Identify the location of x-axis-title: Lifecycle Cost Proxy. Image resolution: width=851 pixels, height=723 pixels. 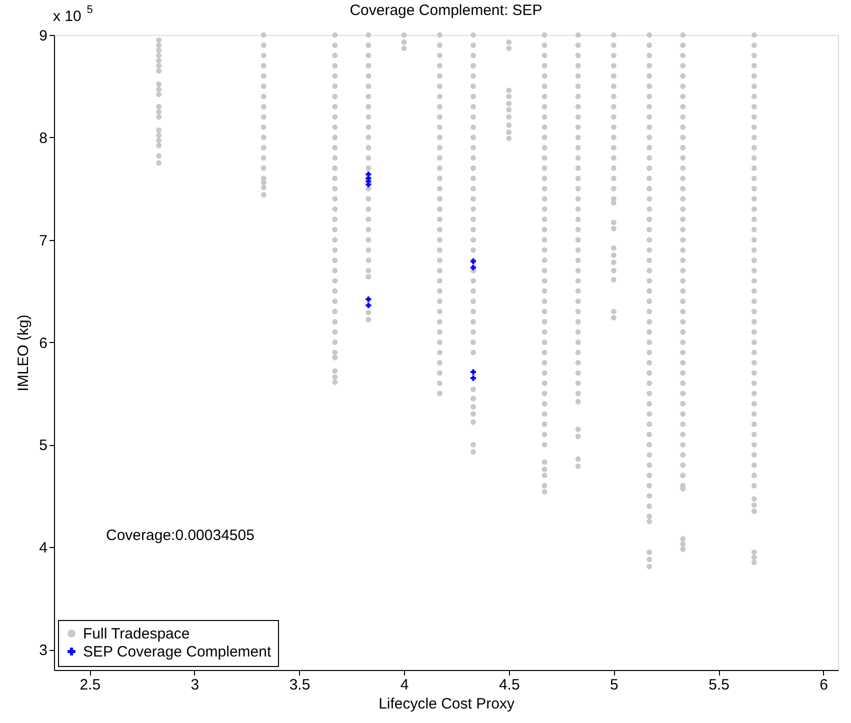
(446, 704).